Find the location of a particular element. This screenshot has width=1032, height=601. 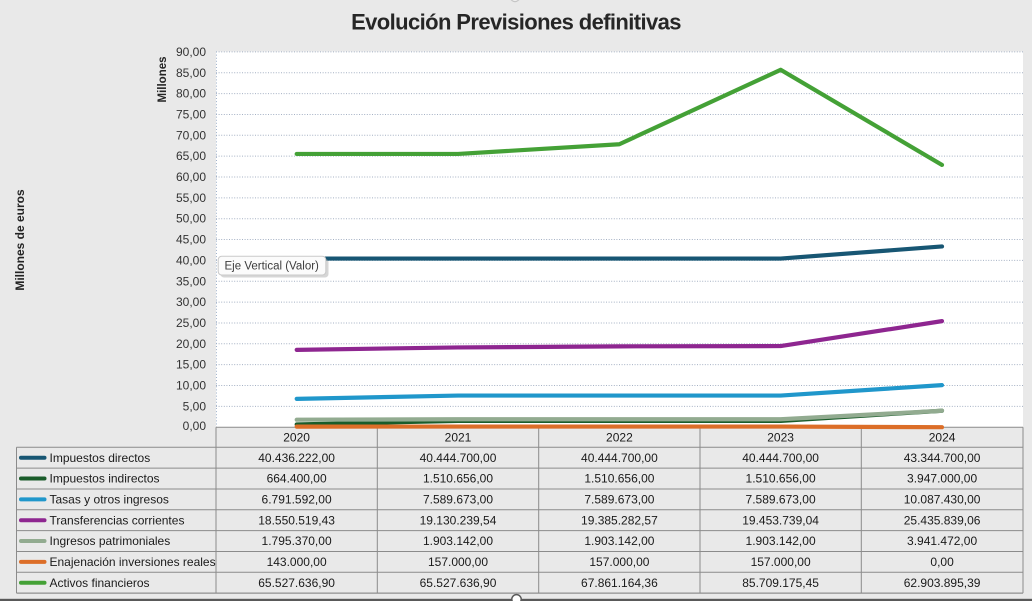

svg-text: 2024 is located at coordinates (942, 438).